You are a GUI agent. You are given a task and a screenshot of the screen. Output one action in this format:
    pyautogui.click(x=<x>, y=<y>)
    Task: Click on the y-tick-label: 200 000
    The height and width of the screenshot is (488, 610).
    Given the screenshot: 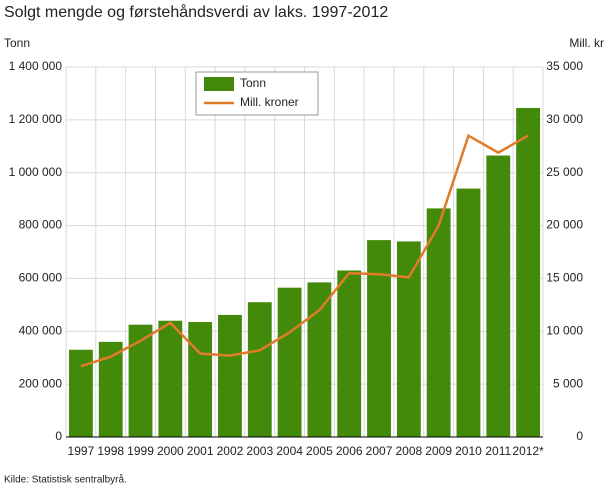 What is the action you would take?
    pyautogui.click(x=41, y=383)
    